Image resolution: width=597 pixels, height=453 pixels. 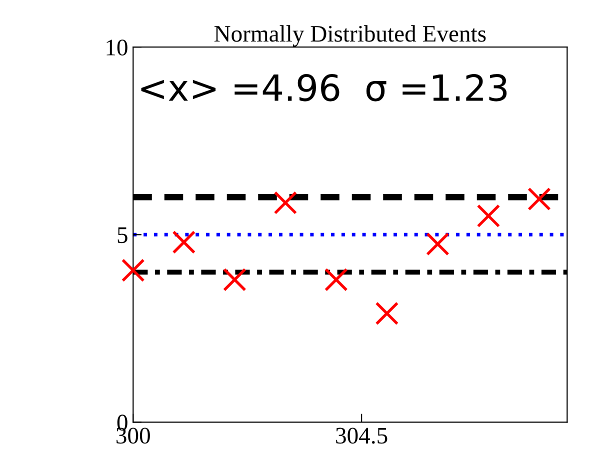 I want to click on annotation: <x> =4.96 σ =1.23, so click(x=324, y=88).